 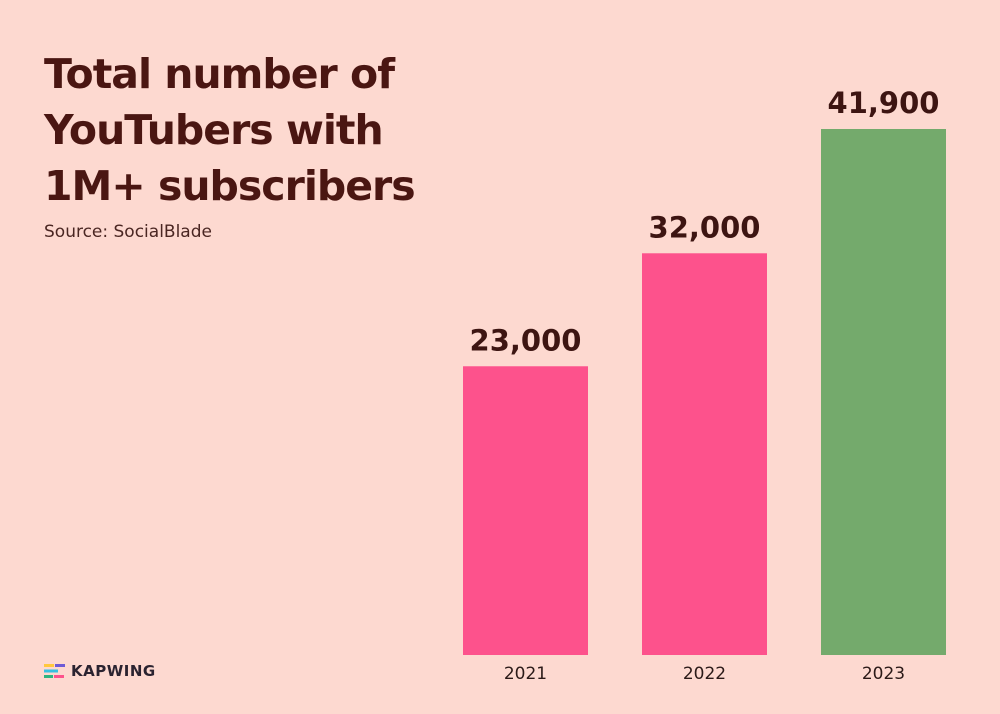 What do you see at coordinates (704, 454) in the screenshot?
I see `bar-2022` at bounding box center [704, 454].